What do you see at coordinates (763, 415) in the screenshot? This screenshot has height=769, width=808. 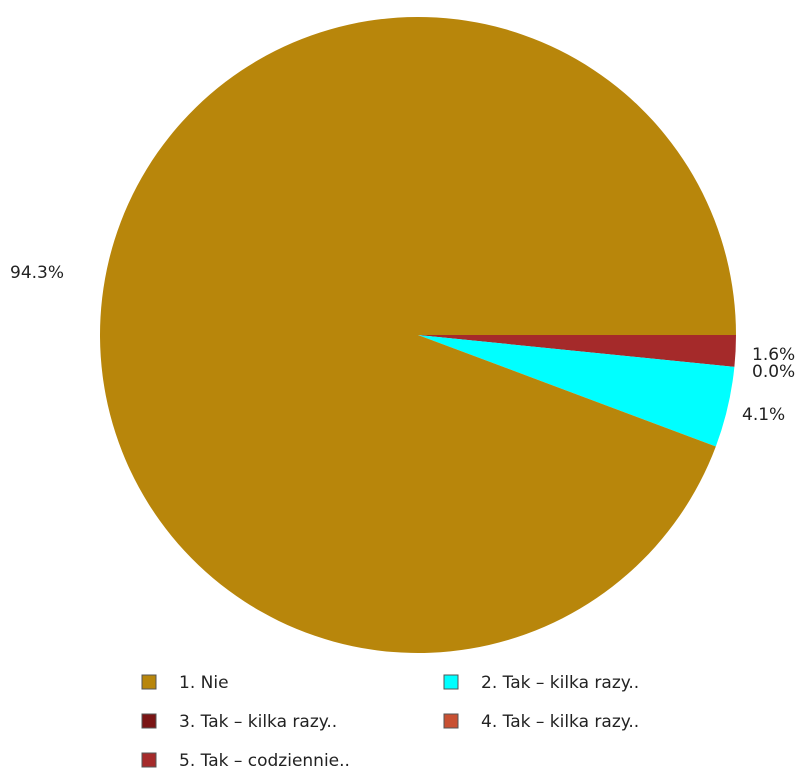 I see `slice-value-label-2: 4.1%` at bounding box center [763, 415].